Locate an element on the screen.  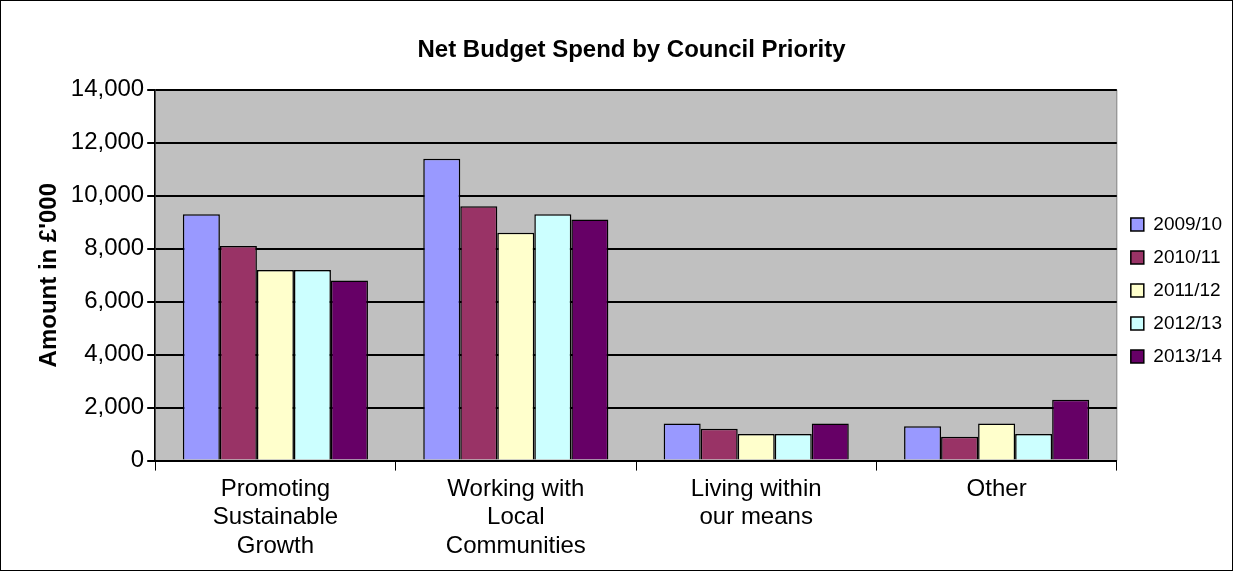
y-tick-label: 0 is located at coordinates (137, 459).